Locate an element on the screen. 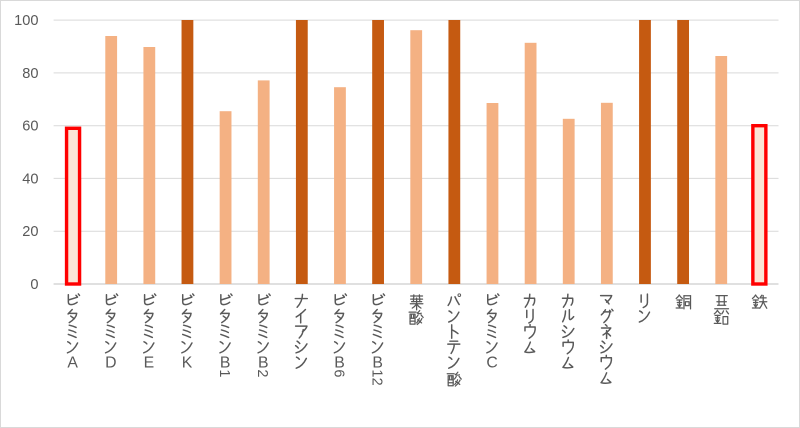 This screenshot has width=800, height=428. svg-text: E is located at coordinates (149, 363).